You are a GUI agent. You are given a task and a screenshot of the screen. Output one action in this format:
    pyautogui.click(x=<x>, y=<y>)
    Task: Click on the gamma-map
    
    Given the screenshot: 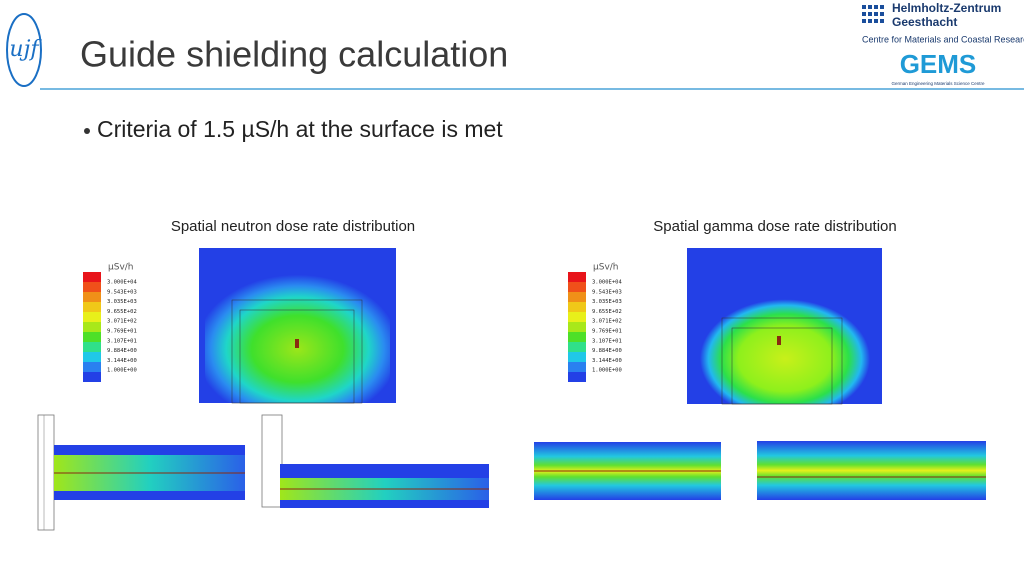 What is the action you would take?
    pyautogui.click(x=784, y=326)
    